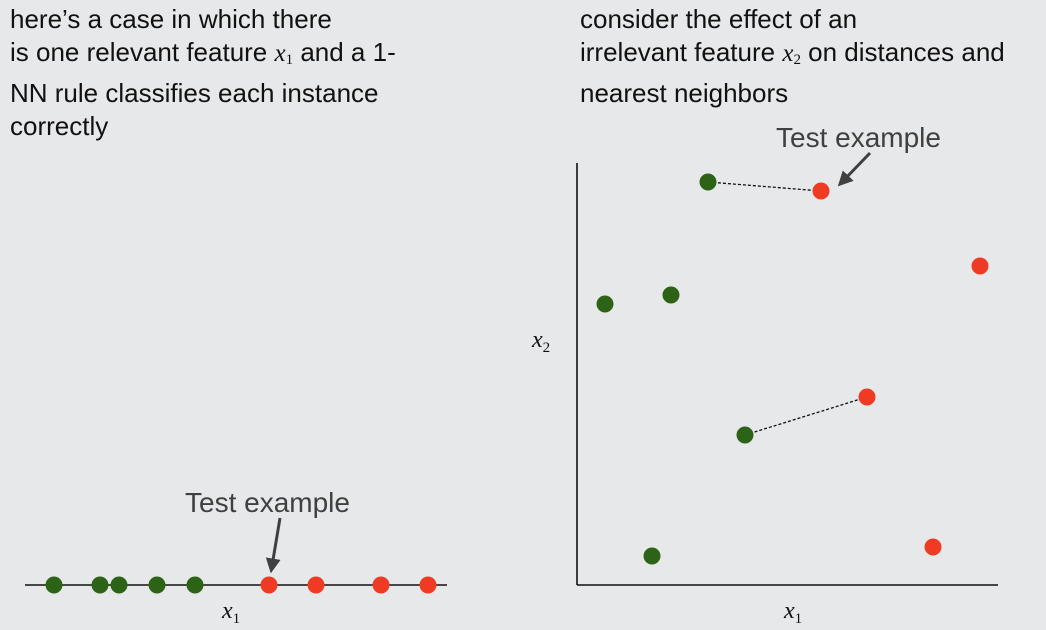 Image resolution: width=1046 pixels, height=630 pixels. I want to click on right-text-line-2: irrelevant feature x2 on distances and, so click(792, 56).